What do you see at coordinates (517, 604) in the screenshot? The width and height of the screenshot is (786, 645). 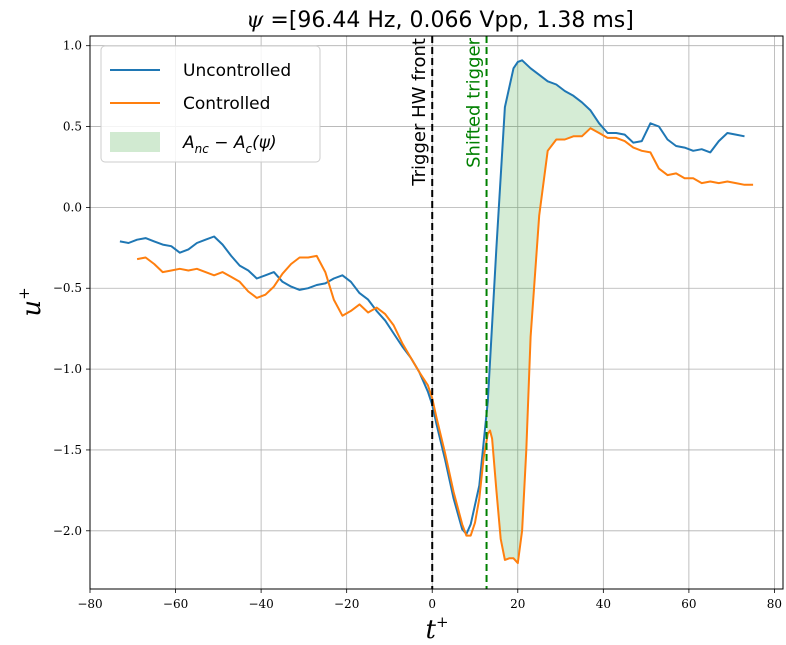 I see `x-tick-label: 20` at bounding box center [517, 604].